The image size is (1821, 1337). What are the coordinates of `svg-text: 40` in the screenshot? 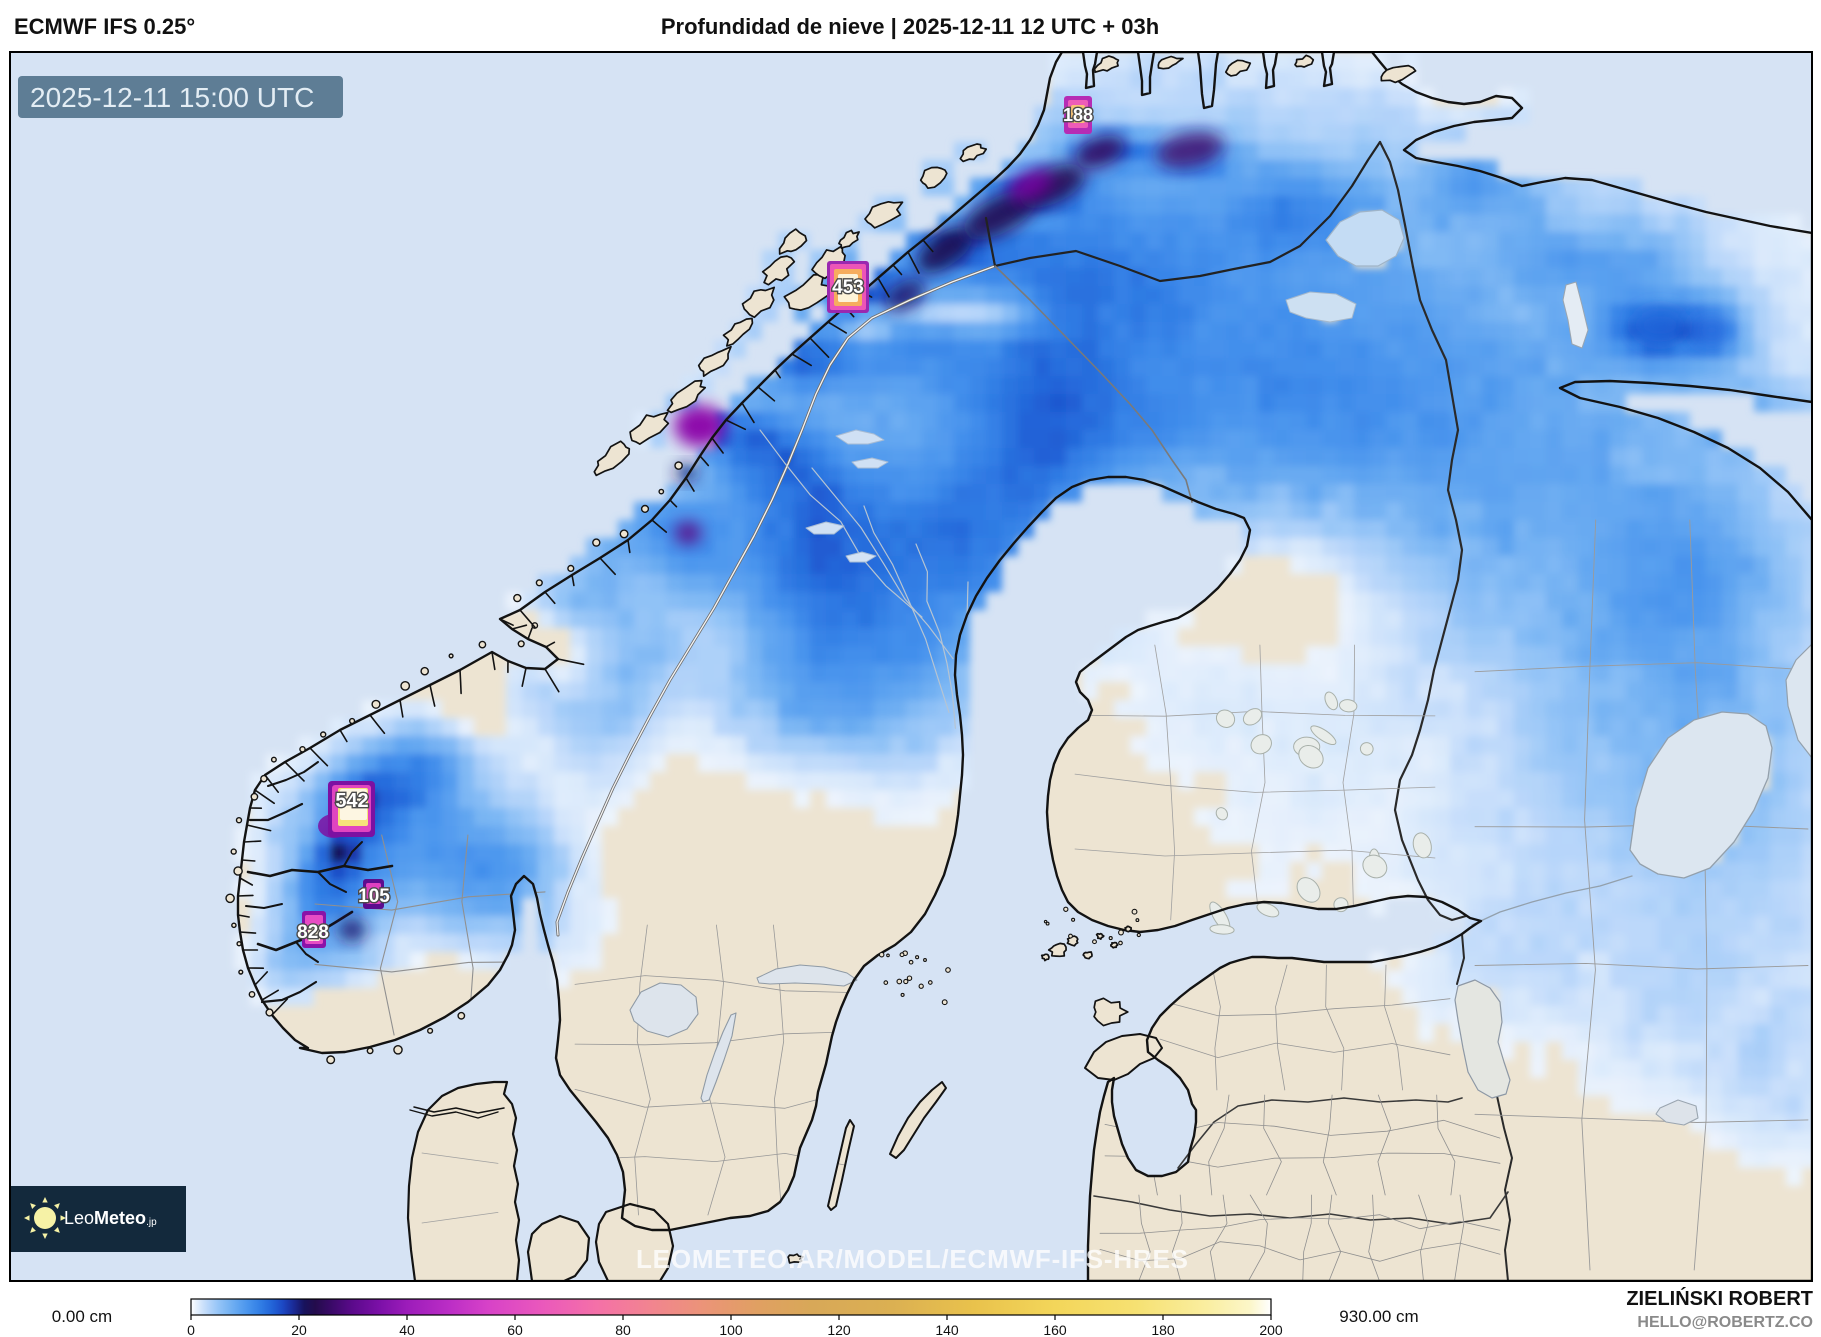 It's located at (407, 1329).